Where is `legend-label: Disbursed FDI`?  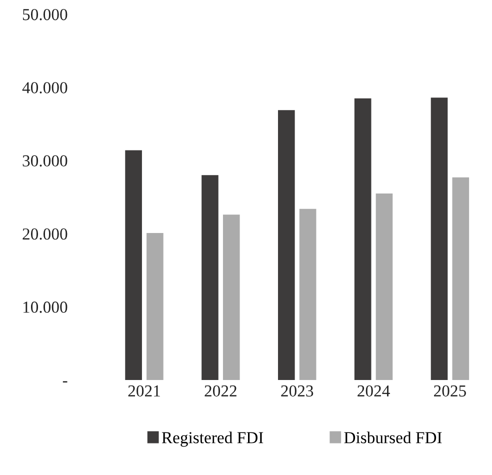
legend-label: Disbursed FDI is located at coordinates (393, 438).